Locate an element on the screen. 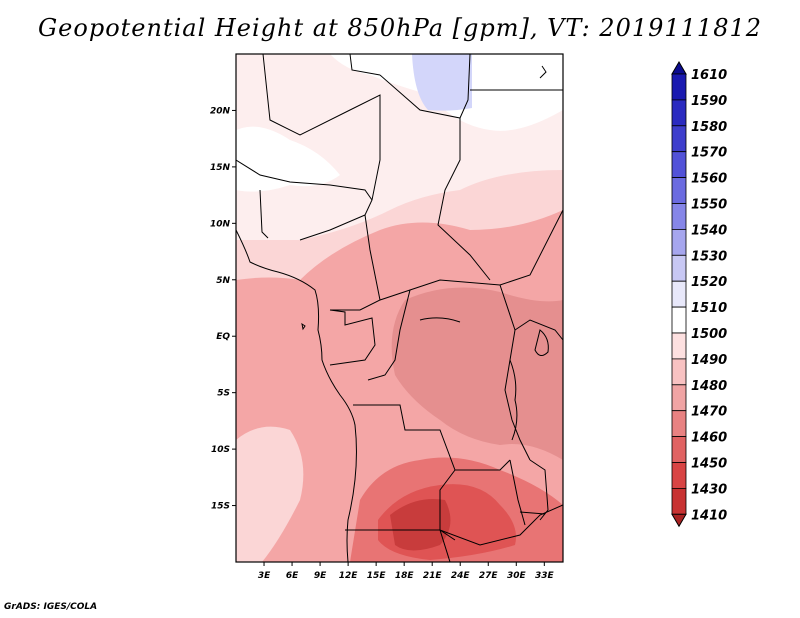  lon-tick-label: 9E is located at coordinates (320, 576).